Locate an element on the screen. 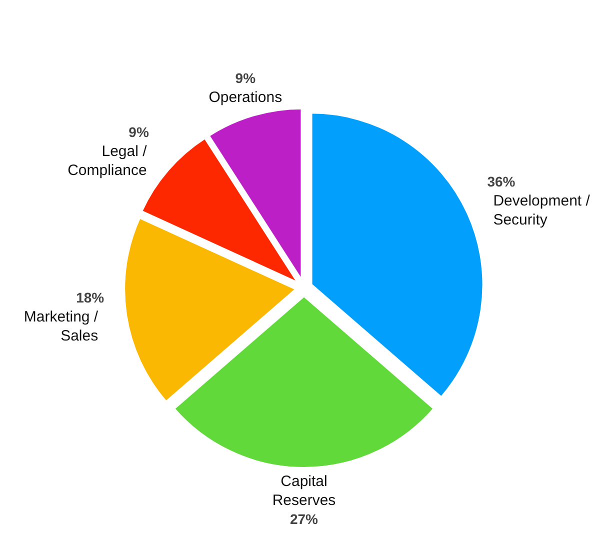  slice-label: Legal / Compliance is located at coordinates (108, 160).